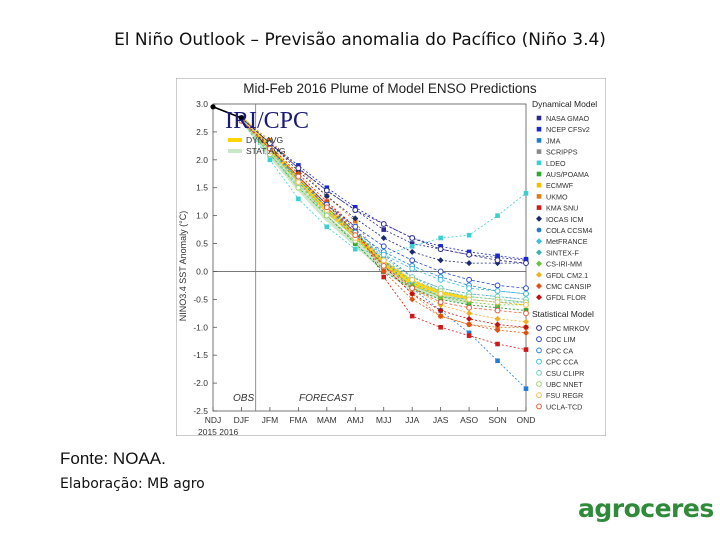  Describe the element at coordinates (200, 355) in the screenshot. I see `y-tick-label: -1.5` at that location.